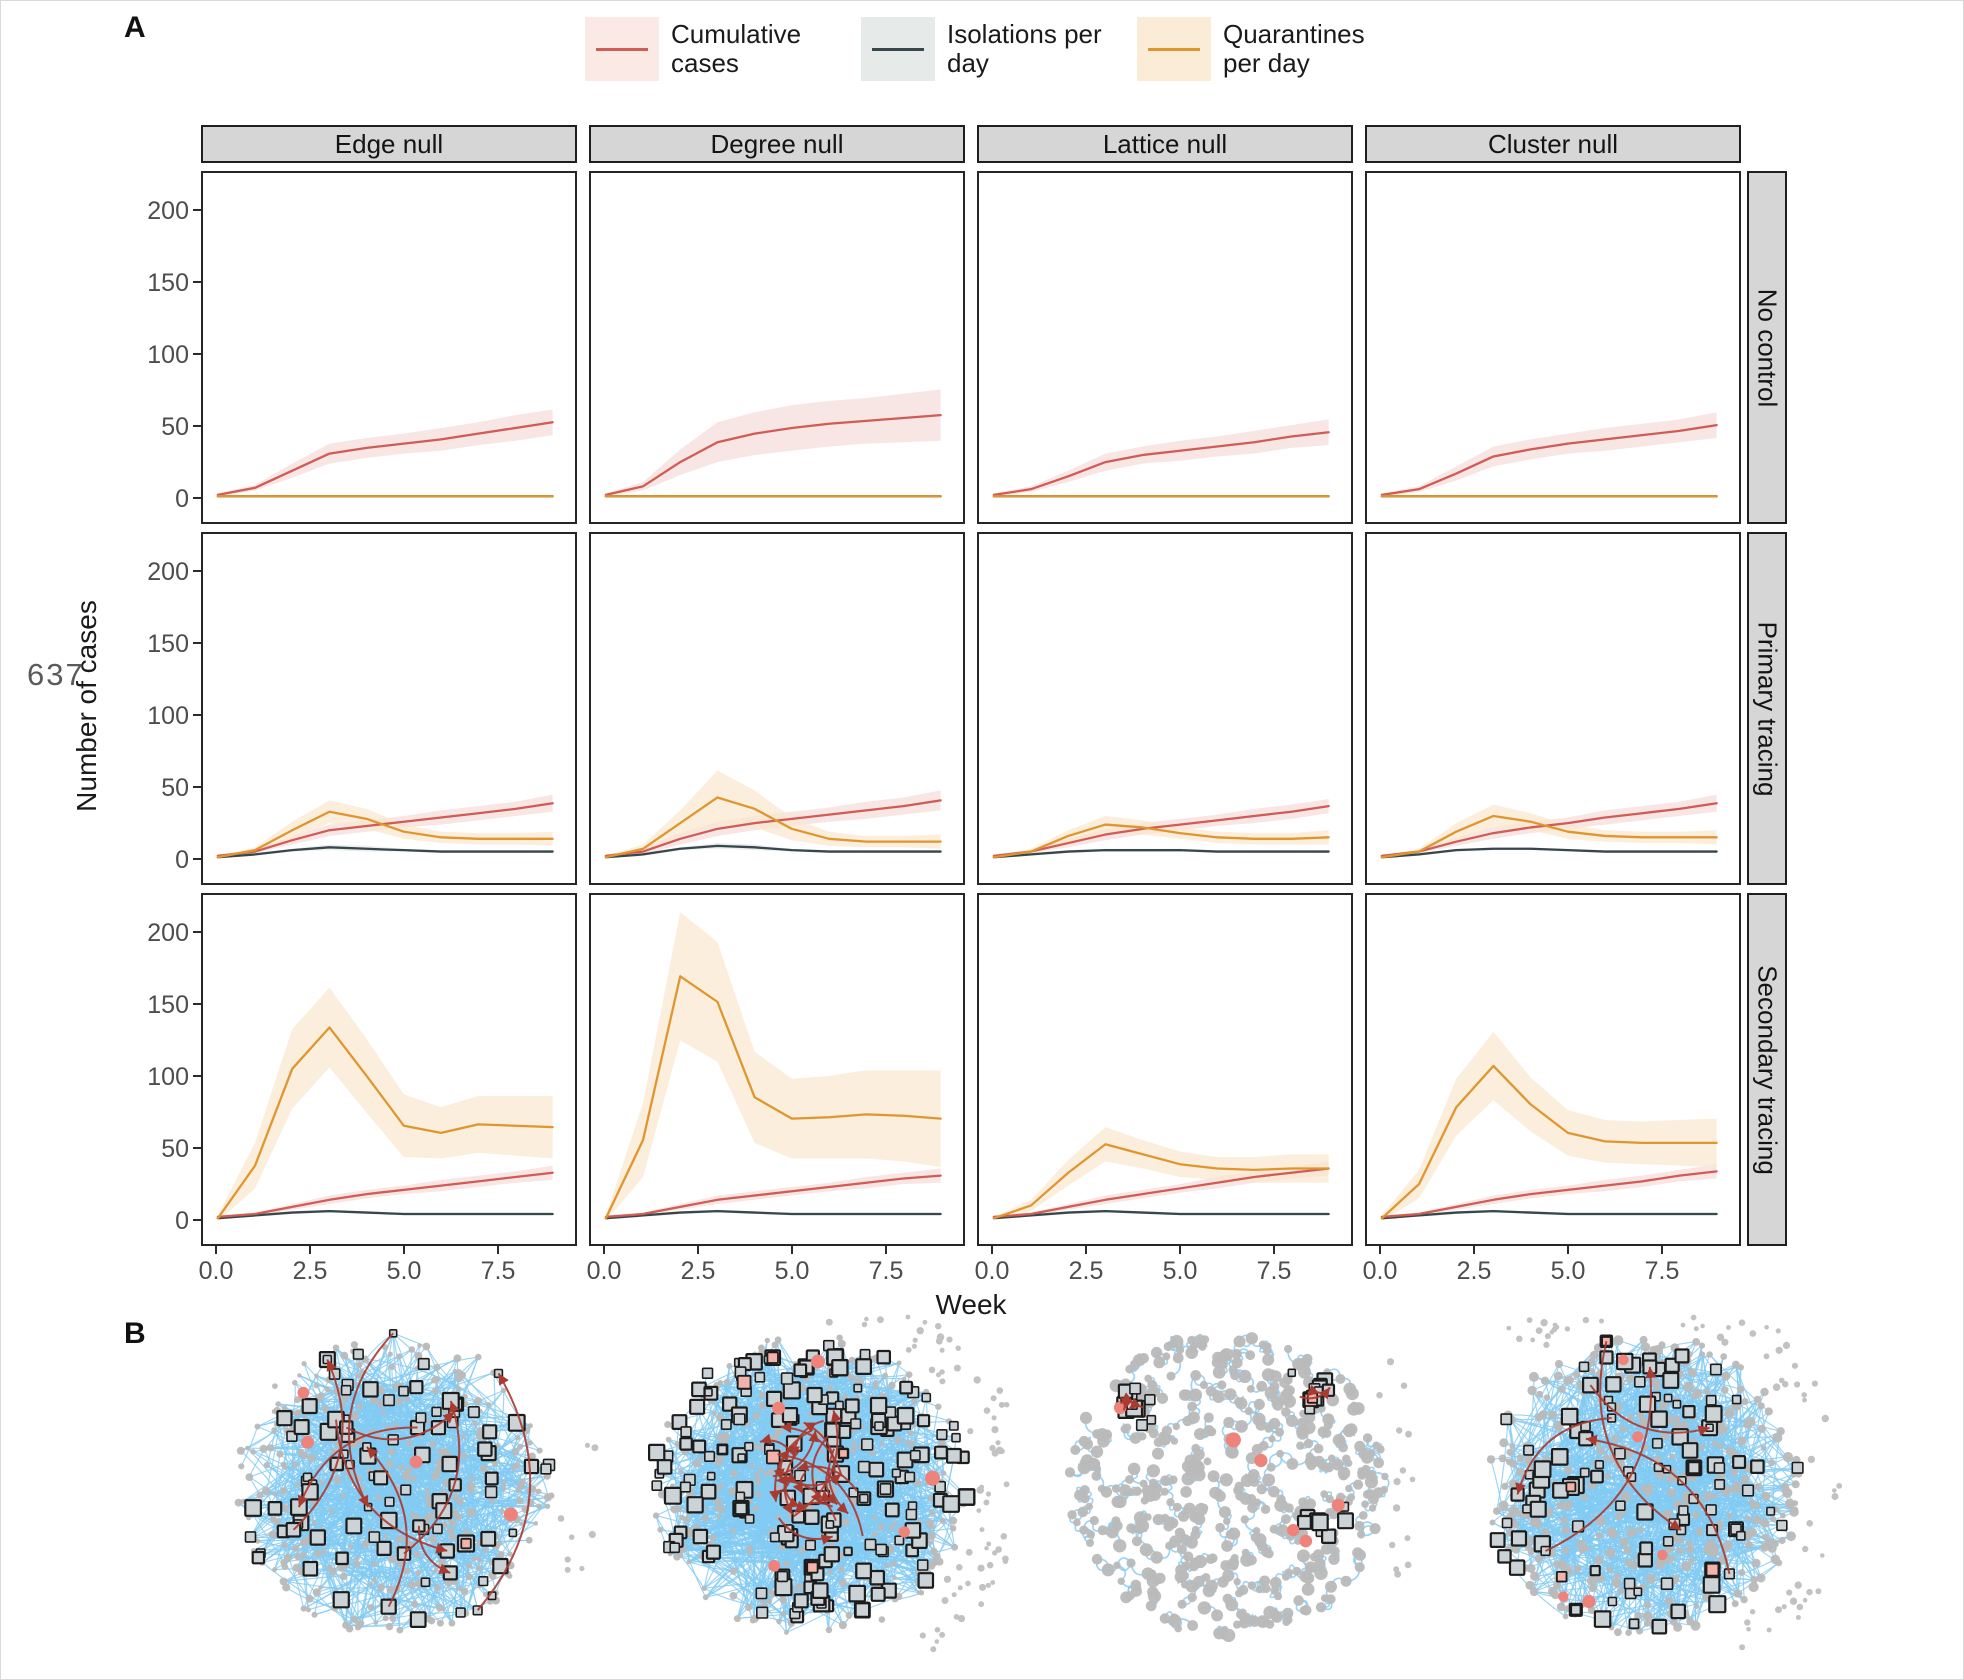  I want to click on facet-strip-no-control: No control, so click(1767, 347).